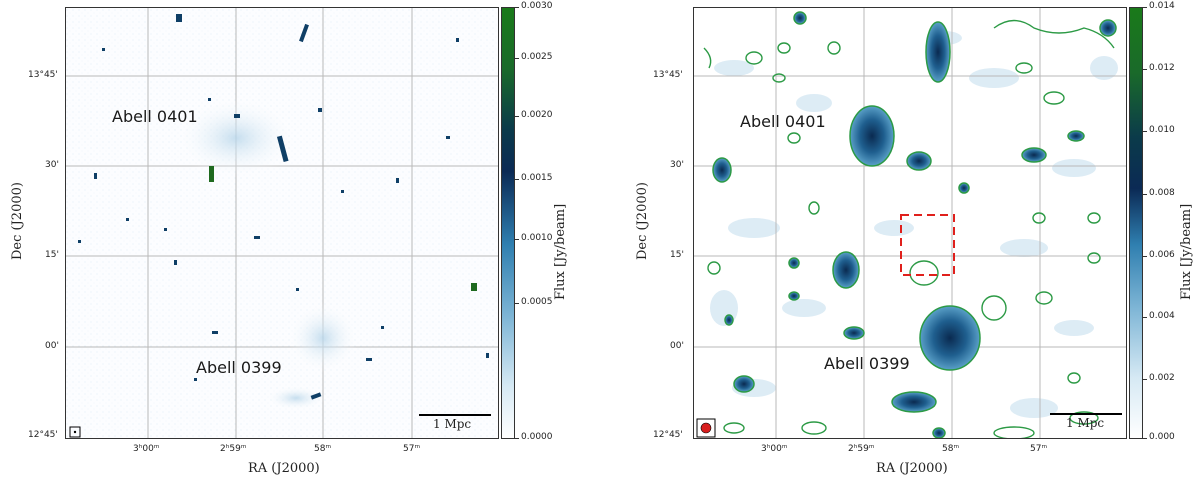 The width and height of the screenshot is (1200, 483). What do you see at coordinates (534, 238) in the screenshot?
I see `left-cb-tick-5: 0.0010` at bounding box center [534, 238].